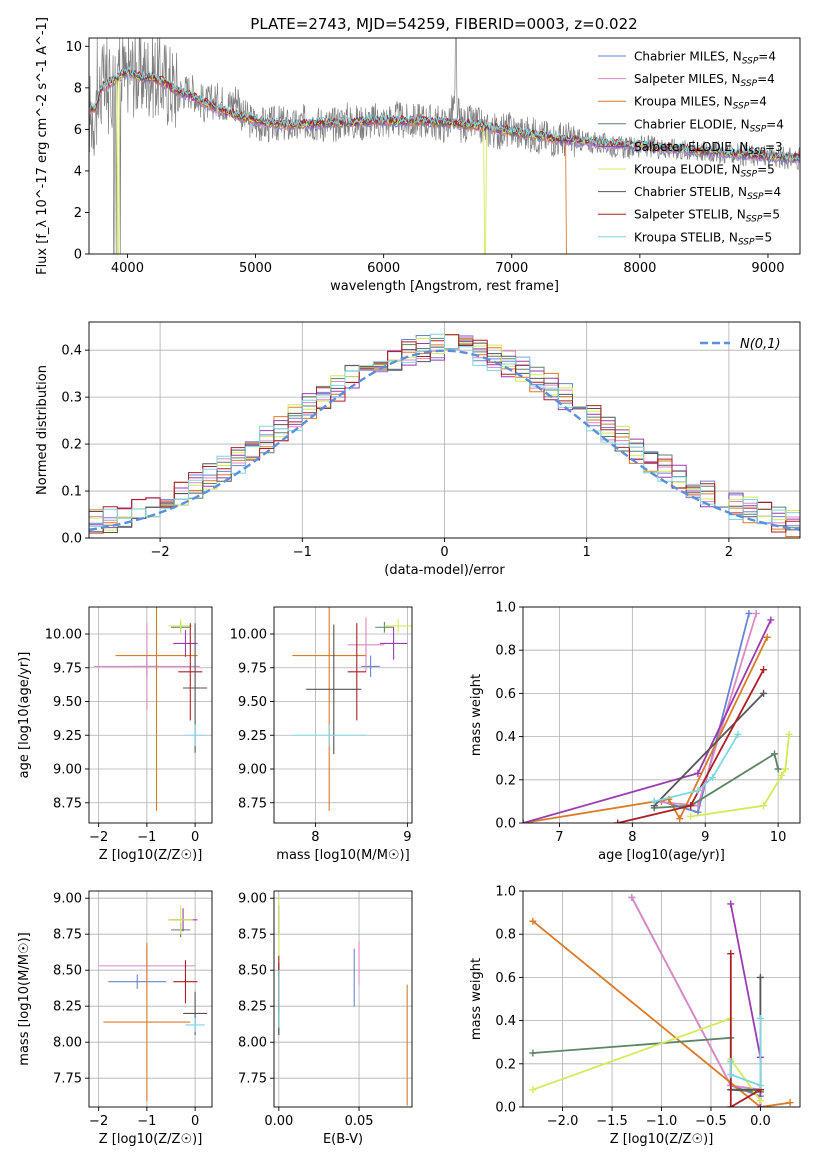  Describe the element at coordinates (703, 238) in the screenshot. I see `legend-label: Kroupa STELIB, NSSP=5` at that location.